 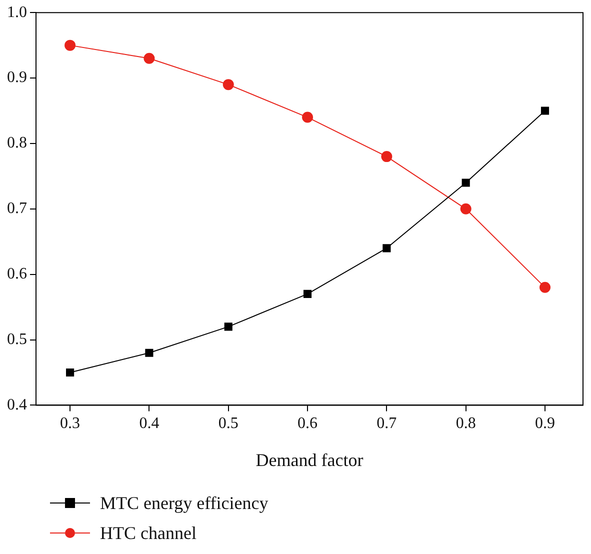 What do you see at coordinates (17, 405) in the screenshot?
I see `y-tick-label: 0.4` at bounding box center [17, 405].